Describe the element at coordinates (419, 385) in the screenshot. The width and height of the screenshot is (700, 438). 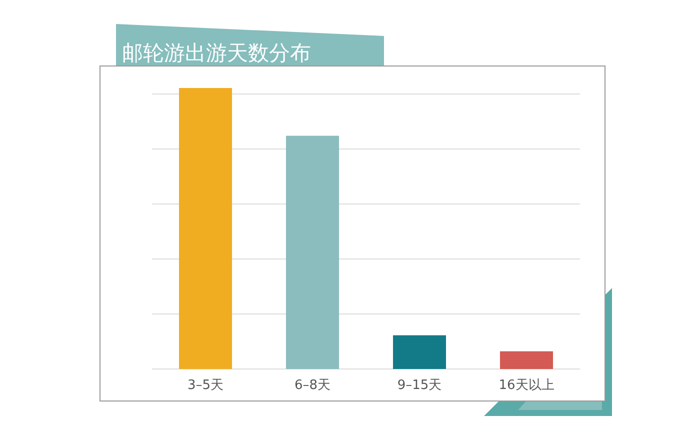
I see `x-tick-label: 9–15天` at that location.